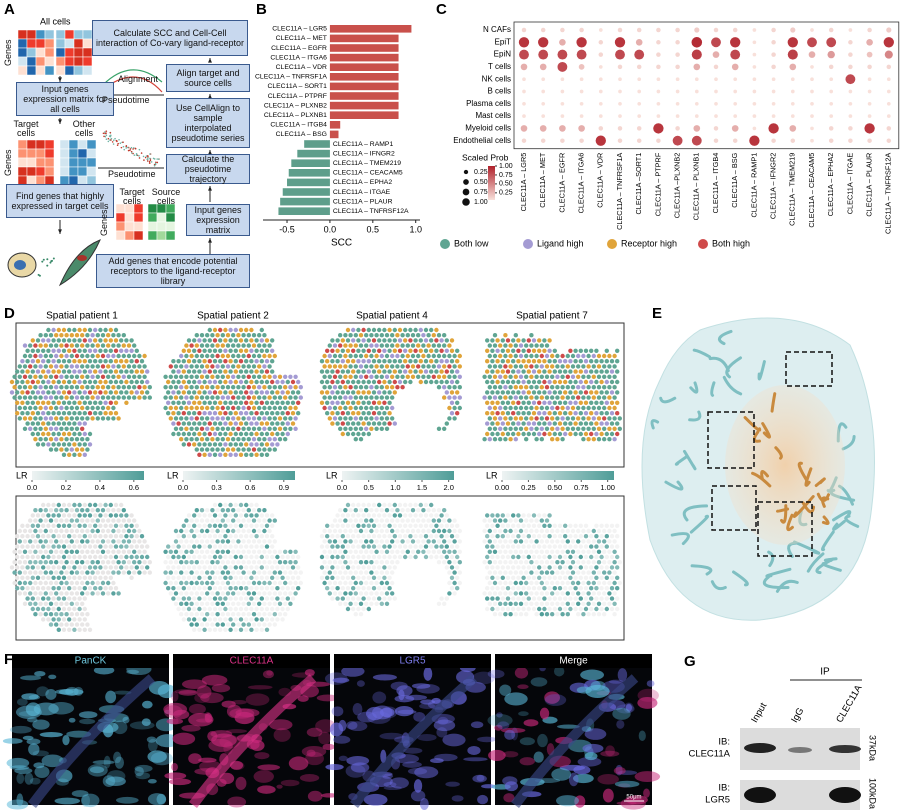  Describe the element at coordinates (731, 440) in the screenshot. I see `highlight-box` at that location.